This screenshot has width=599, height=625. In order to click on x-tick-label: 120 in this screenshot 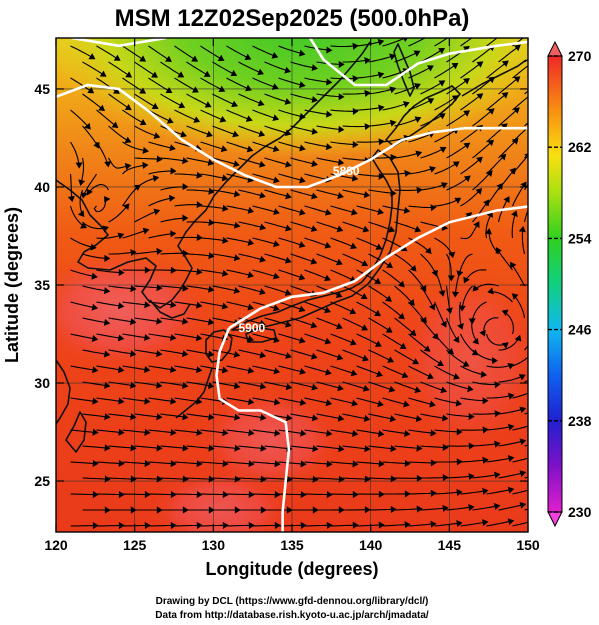, I will do `click(56, 545)`.